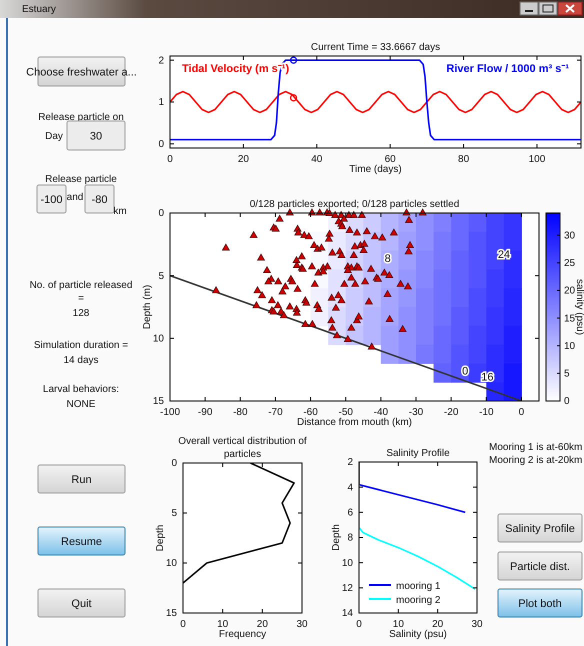  What do you see at coordinates (161, 102) in the screenshot?
I see `y-tick-label: 1` at bounding box center [161, 102].